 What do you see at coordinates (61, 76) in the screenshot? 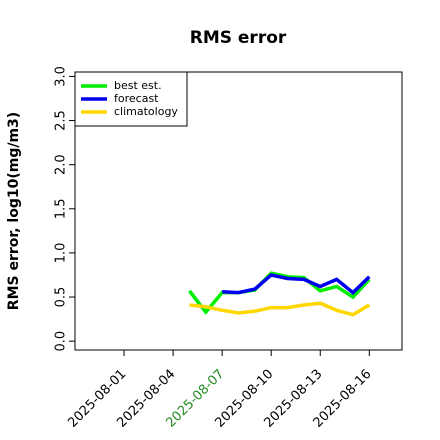
I see `y-tick-label: 3.0` at bounding box center [61, 76].